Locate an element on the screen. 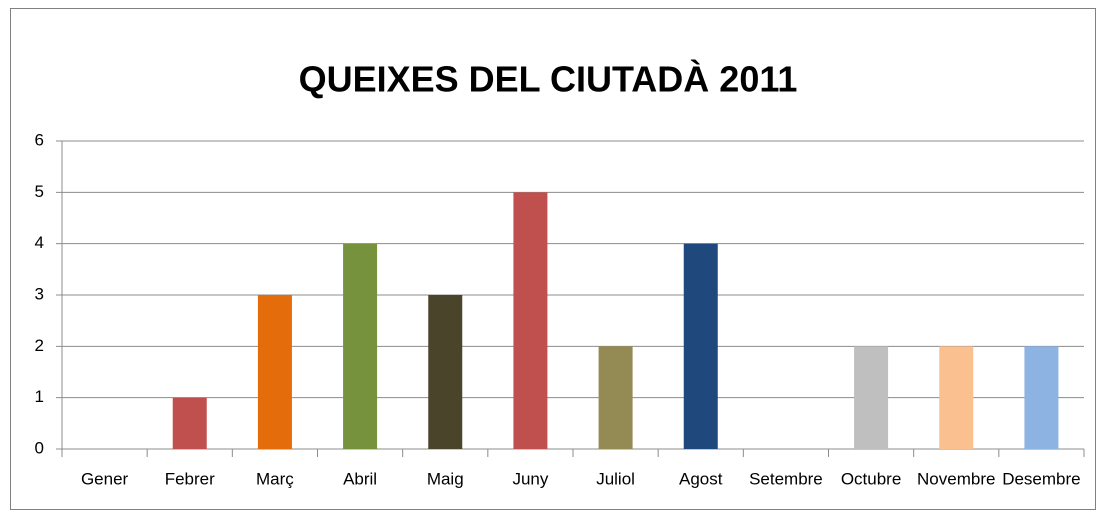  y-tick-label: 4 is located at coordinates (39, 242).